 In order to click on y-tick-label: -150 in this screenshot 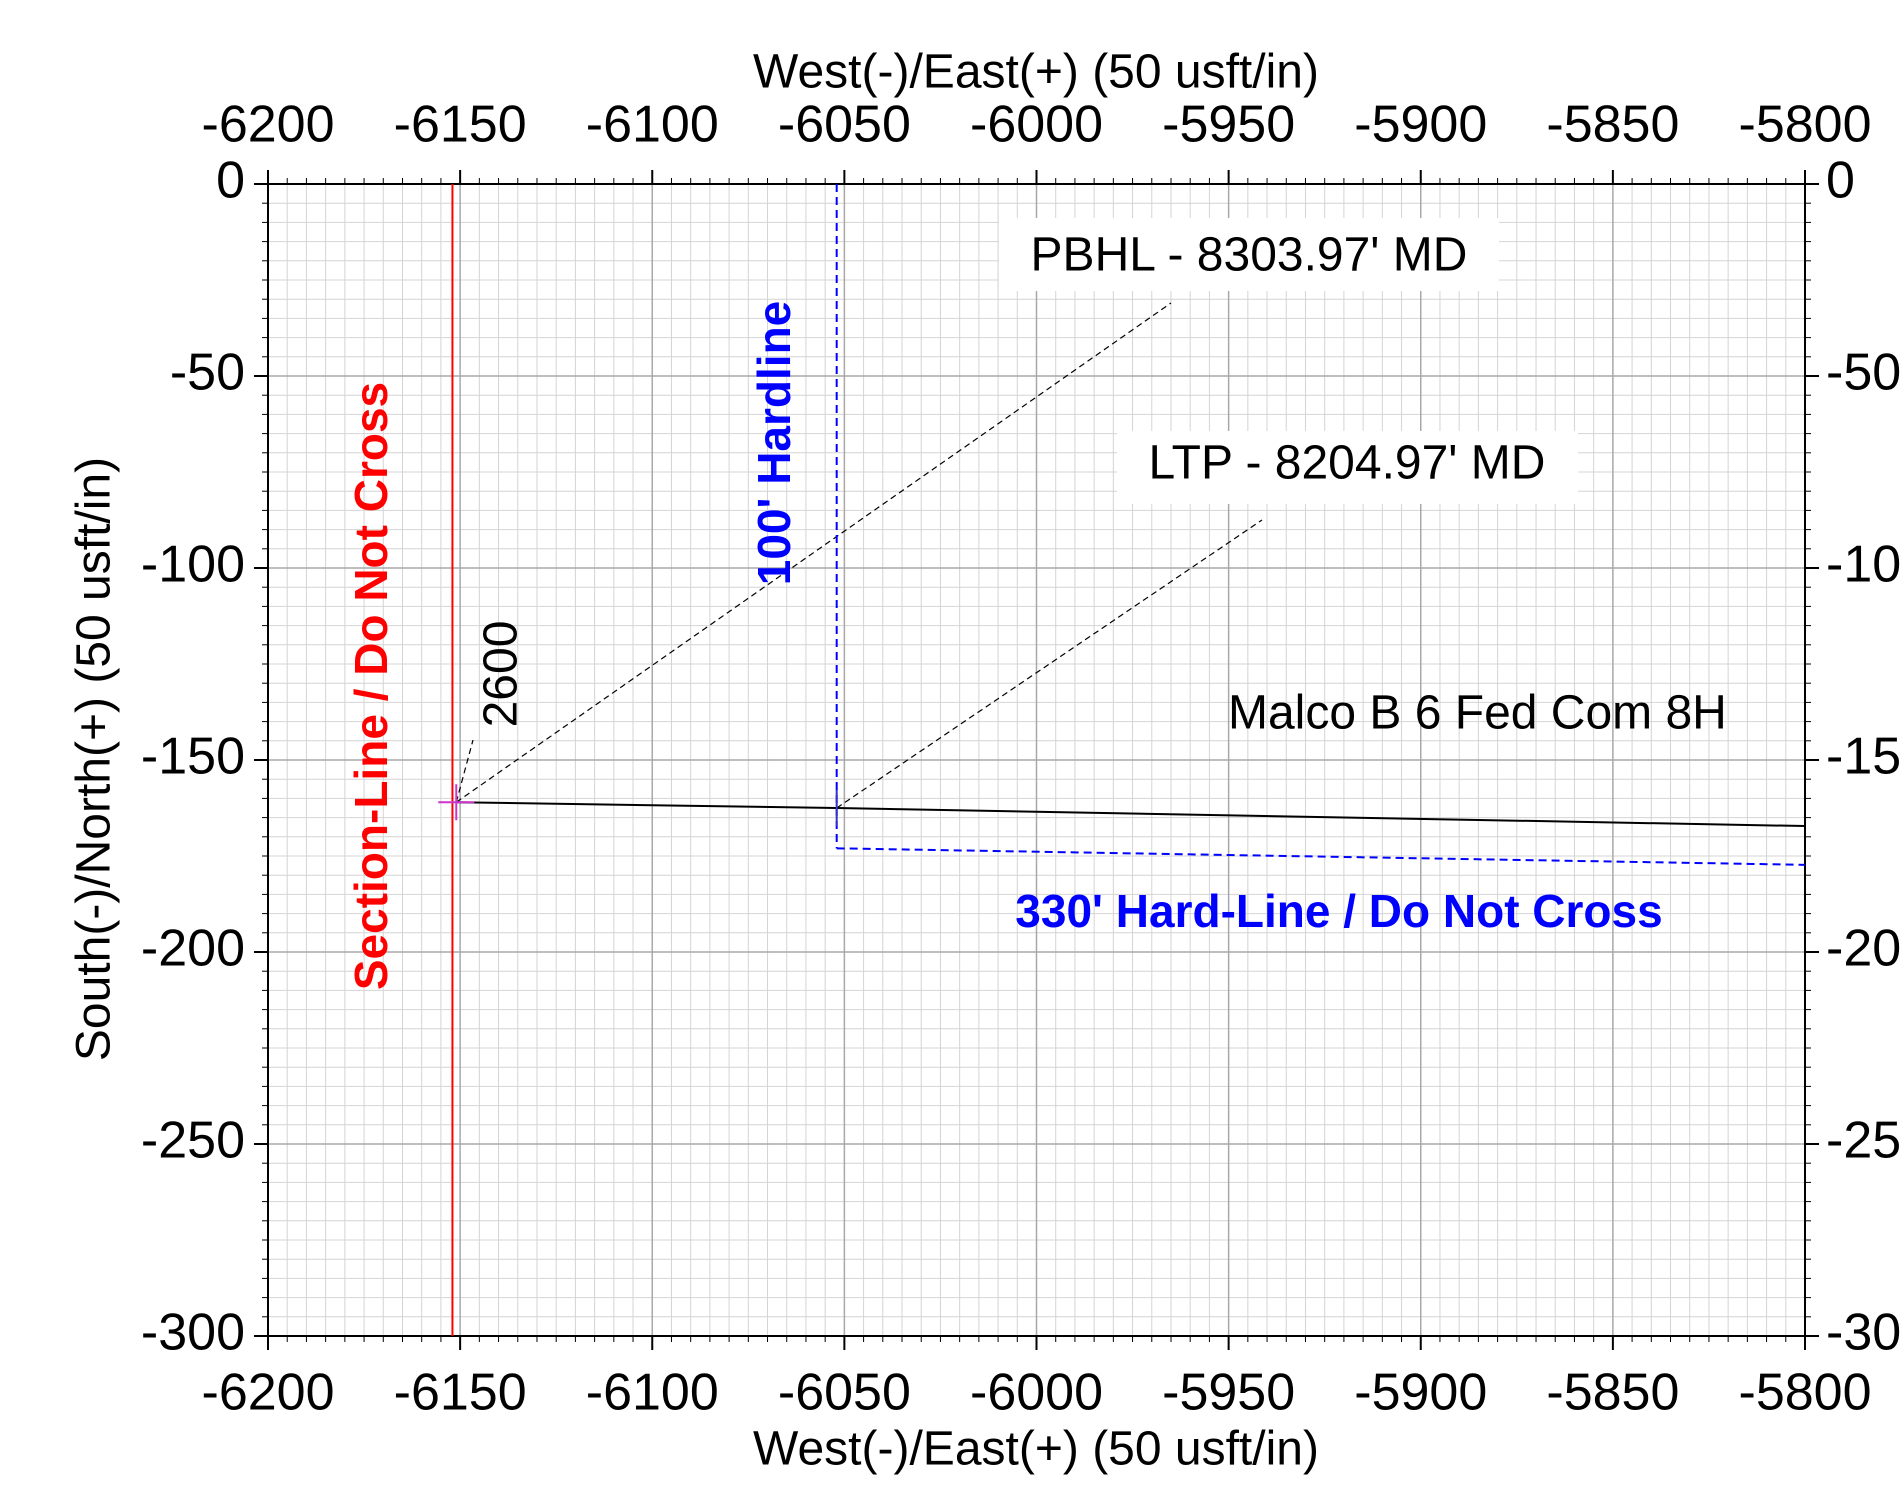, I will do `click(193, 757)`.